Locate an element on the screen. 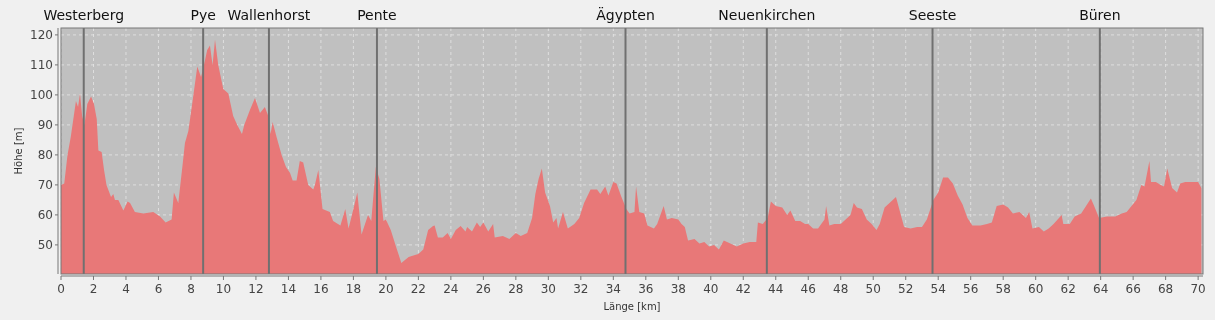 The height and width of the screenshot is (320, 1215). x-tick-label: 14 is located at coordinates (288, 289).